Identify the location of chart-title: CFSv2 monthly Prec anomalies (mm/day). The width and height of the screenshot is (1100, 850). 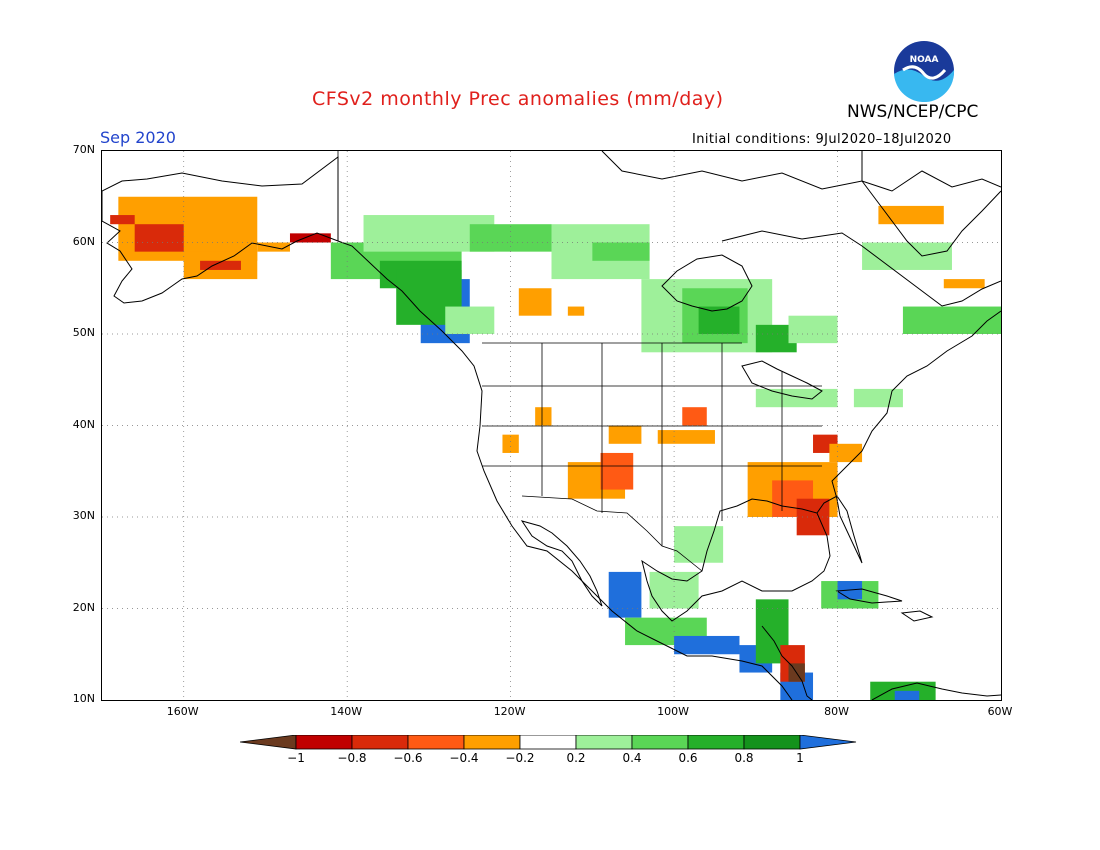
(518, 99).